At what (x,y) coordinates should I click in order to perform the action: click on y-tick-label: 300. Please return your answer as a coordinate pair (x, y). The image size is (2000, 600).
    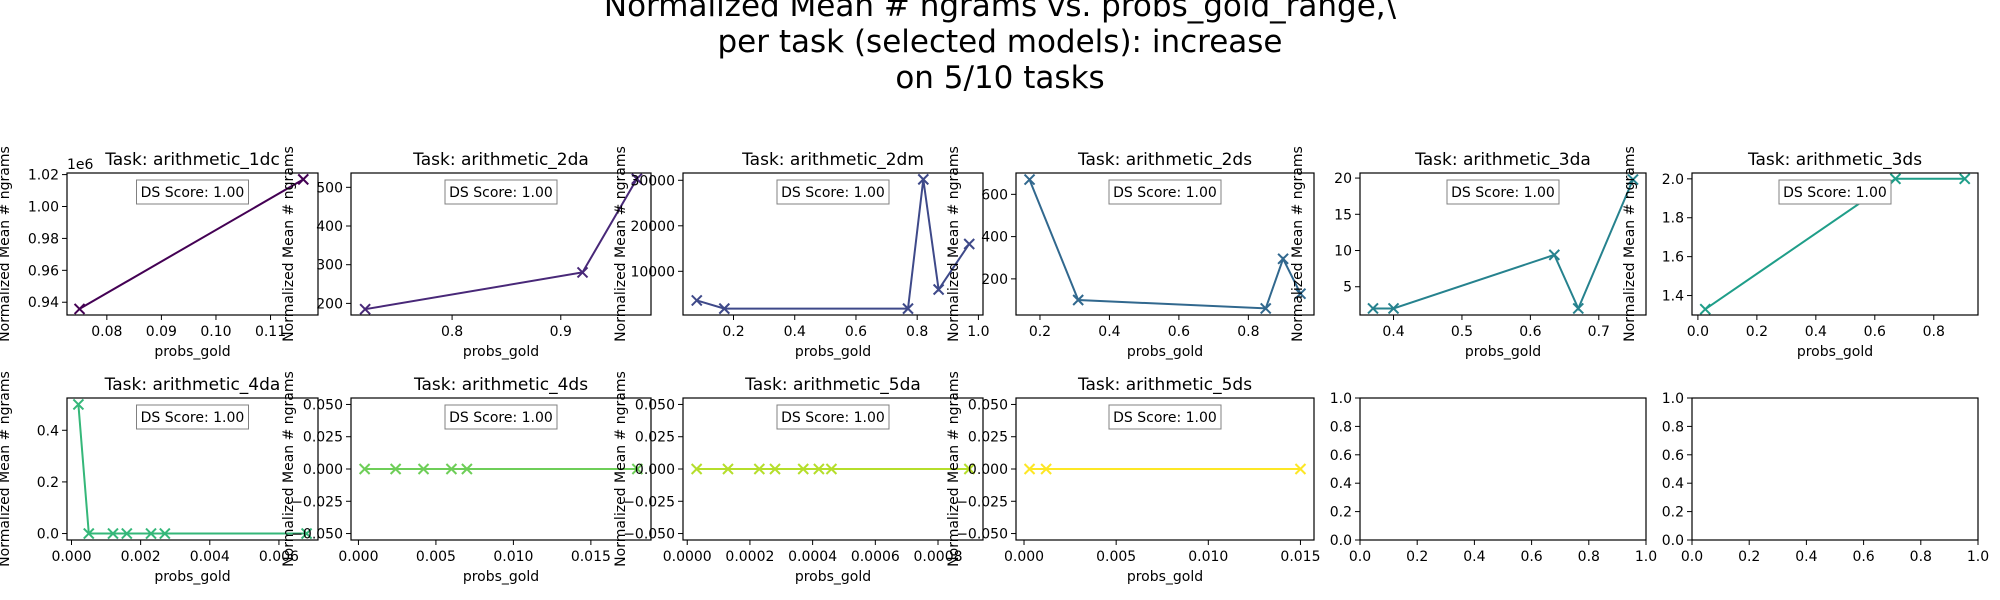
    Looking at the image, I should click on (329, 266).